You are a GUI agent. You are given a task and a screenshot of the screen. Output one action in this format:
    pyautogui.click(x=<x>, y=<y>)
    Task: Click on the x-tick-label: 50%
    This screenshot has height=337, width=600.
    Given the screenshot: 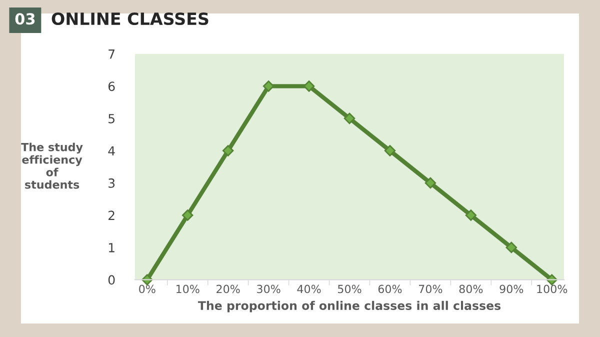 What is the action you would take?
    pyautogui.click(x=350, y=289)
    